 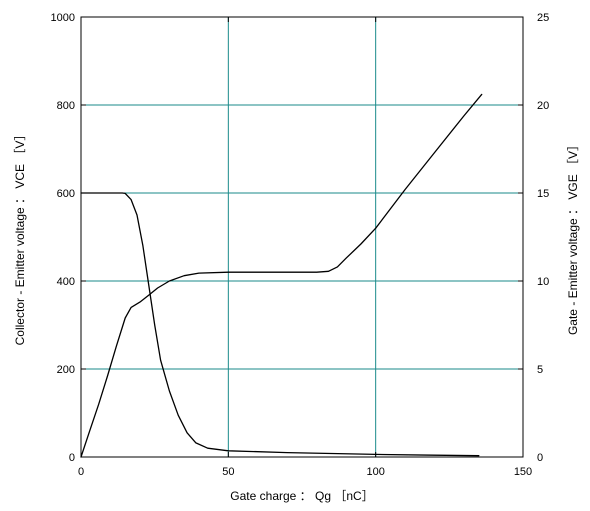 What do you see at coordinates (228, 472) in the screenshot?
I see `x-tick-label-1: 50` at bounding box center [228, 472].